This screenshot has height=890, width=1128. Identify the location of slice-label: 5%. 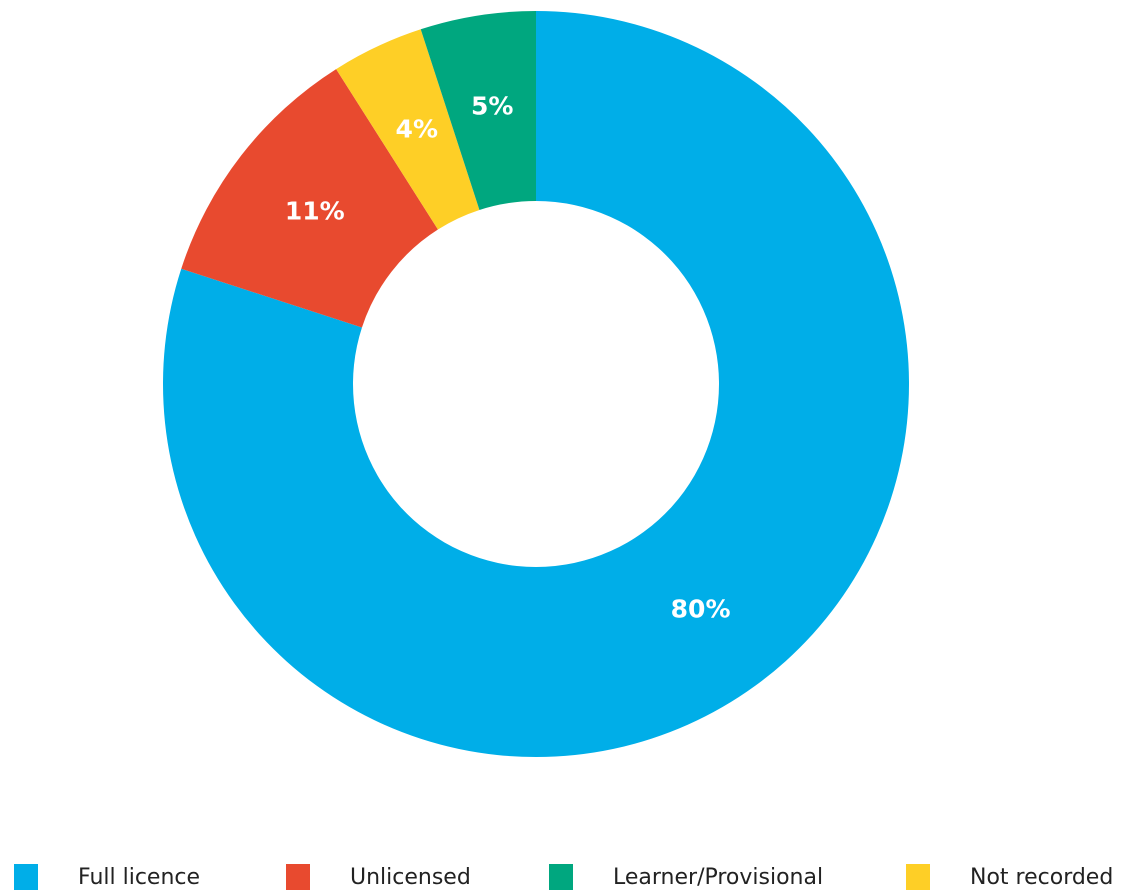
(492, 105).